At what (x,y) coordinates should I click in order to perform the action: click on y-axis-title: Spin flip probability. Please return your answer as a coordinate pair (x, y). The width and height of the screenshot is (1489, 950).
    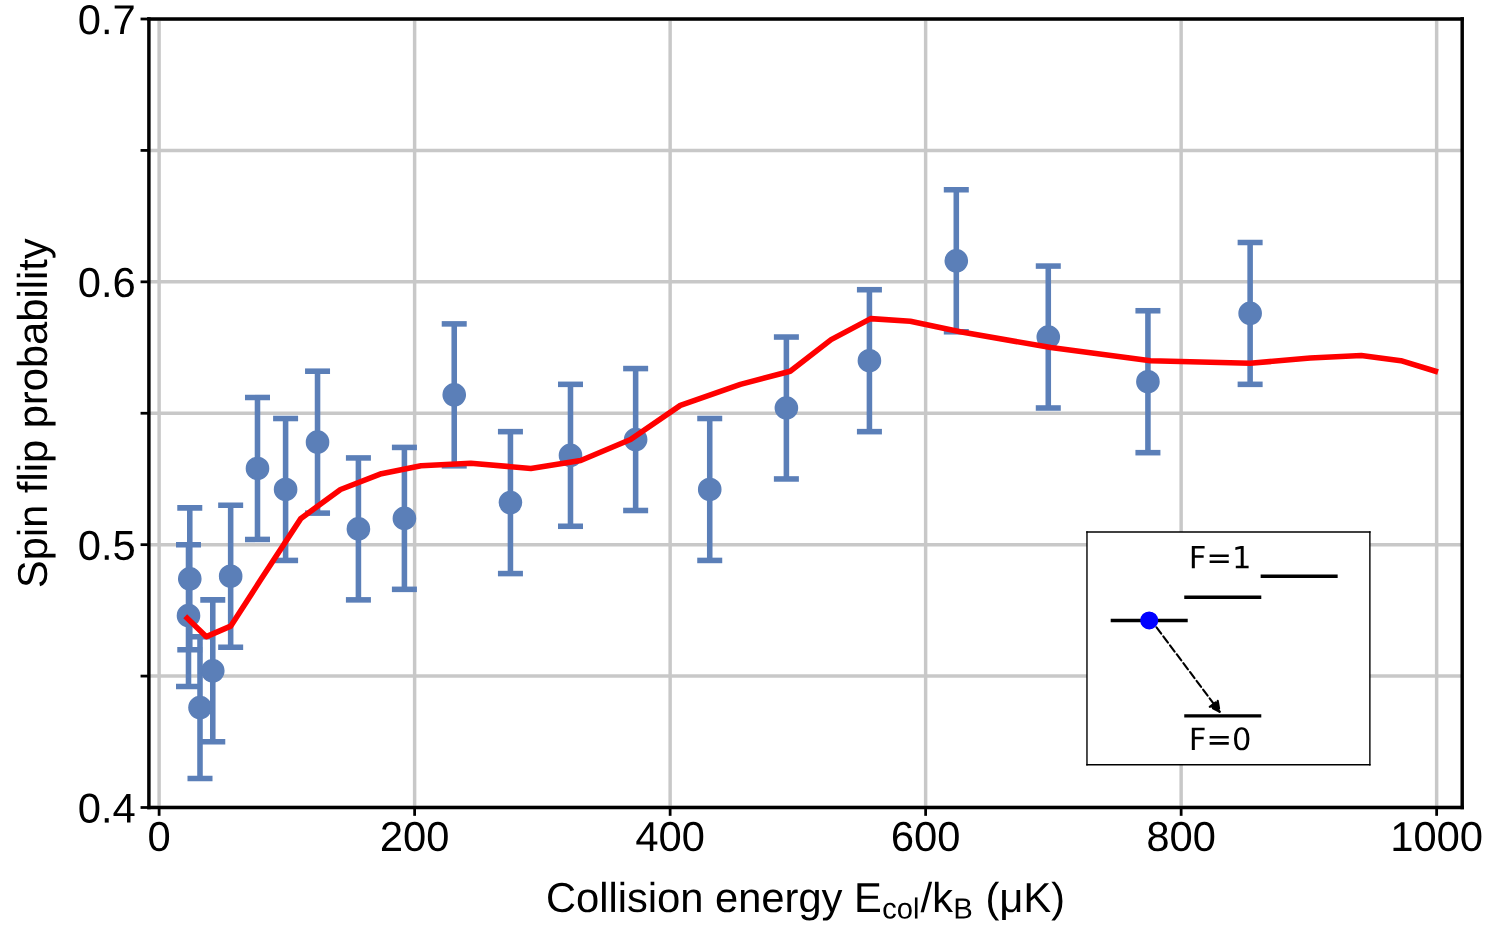
    Looking at the image, I should click on (36, 412).